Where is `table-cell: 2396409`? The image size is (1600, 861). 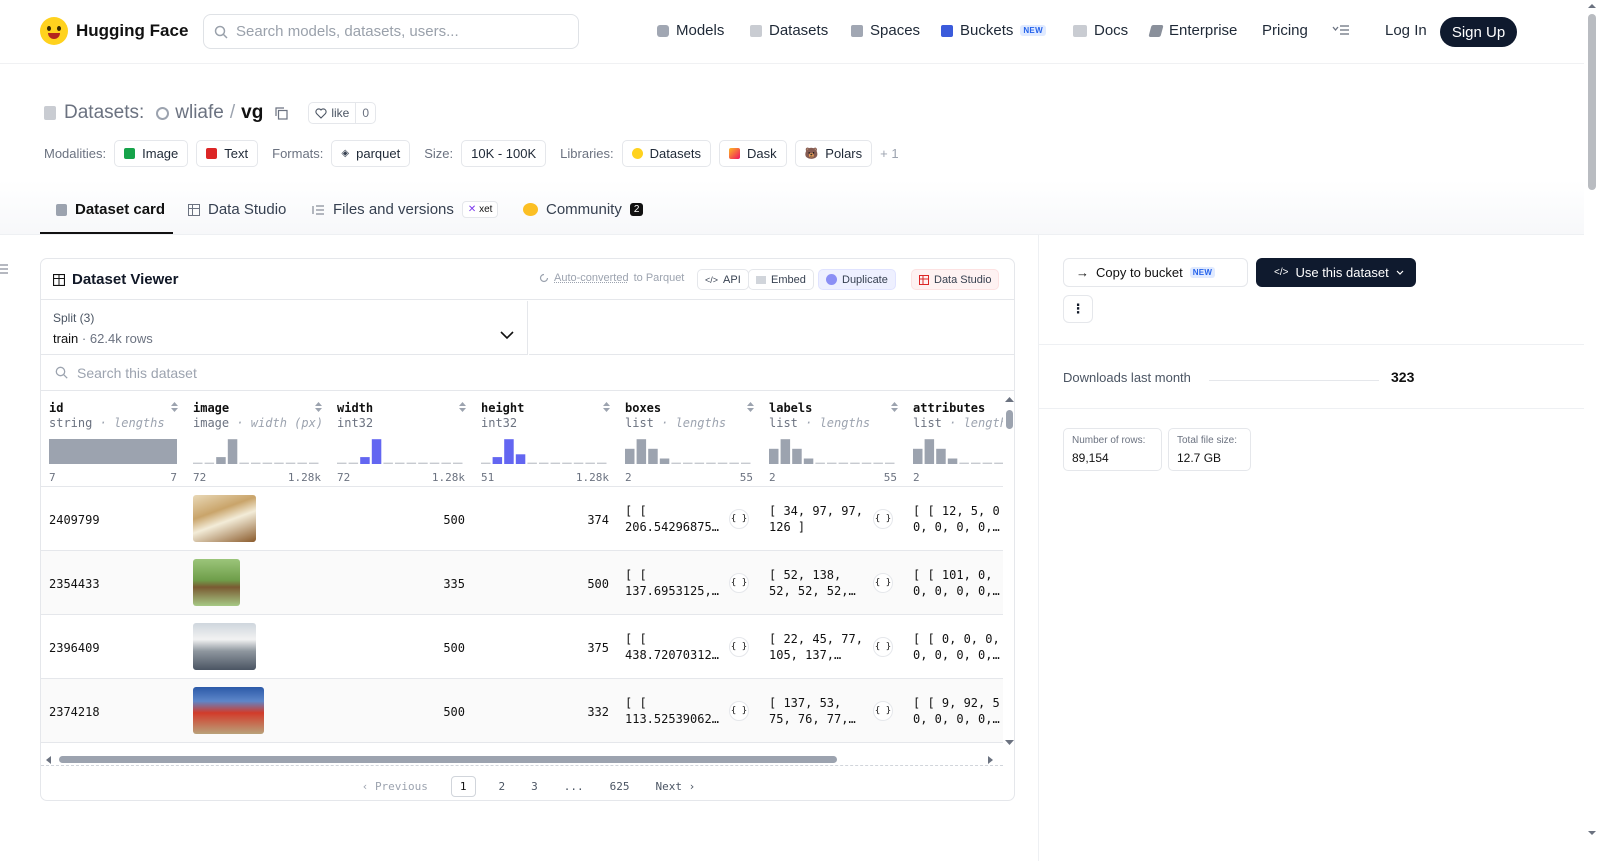
table-cell: 2396409 is located at coordinates (113, 647).